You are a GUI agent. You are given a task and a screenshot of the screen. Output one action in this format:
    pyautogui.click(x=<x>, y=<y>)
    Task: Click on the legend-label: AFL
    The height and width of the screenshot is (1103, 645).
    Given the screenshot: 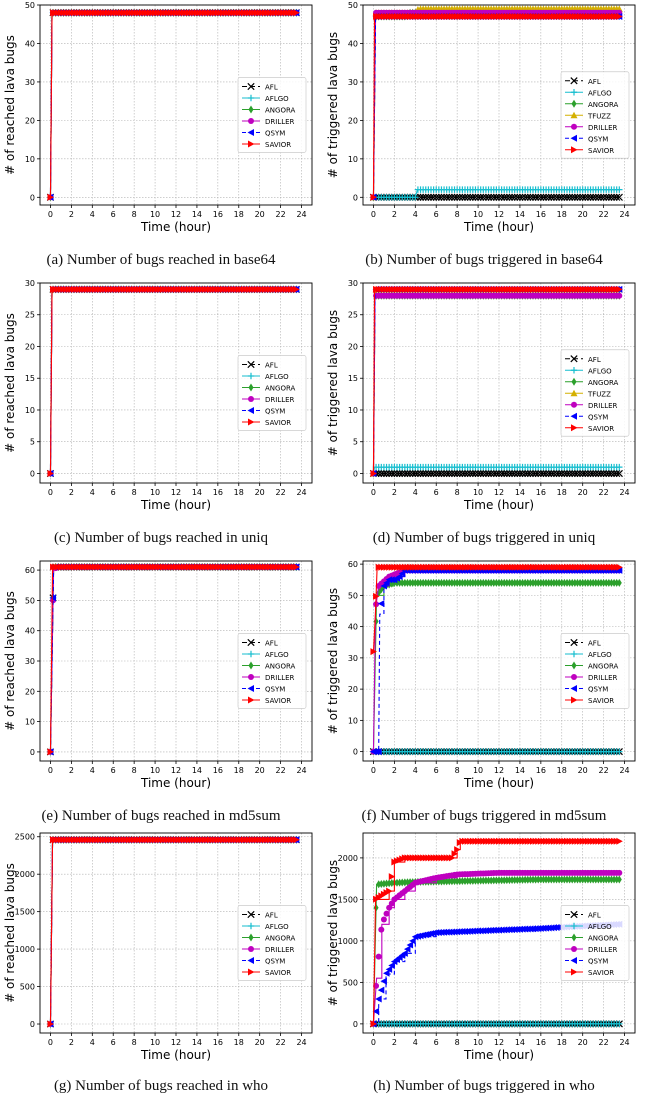 What is the action you would take?
    pyautogui.click(x=271, y=88)
    